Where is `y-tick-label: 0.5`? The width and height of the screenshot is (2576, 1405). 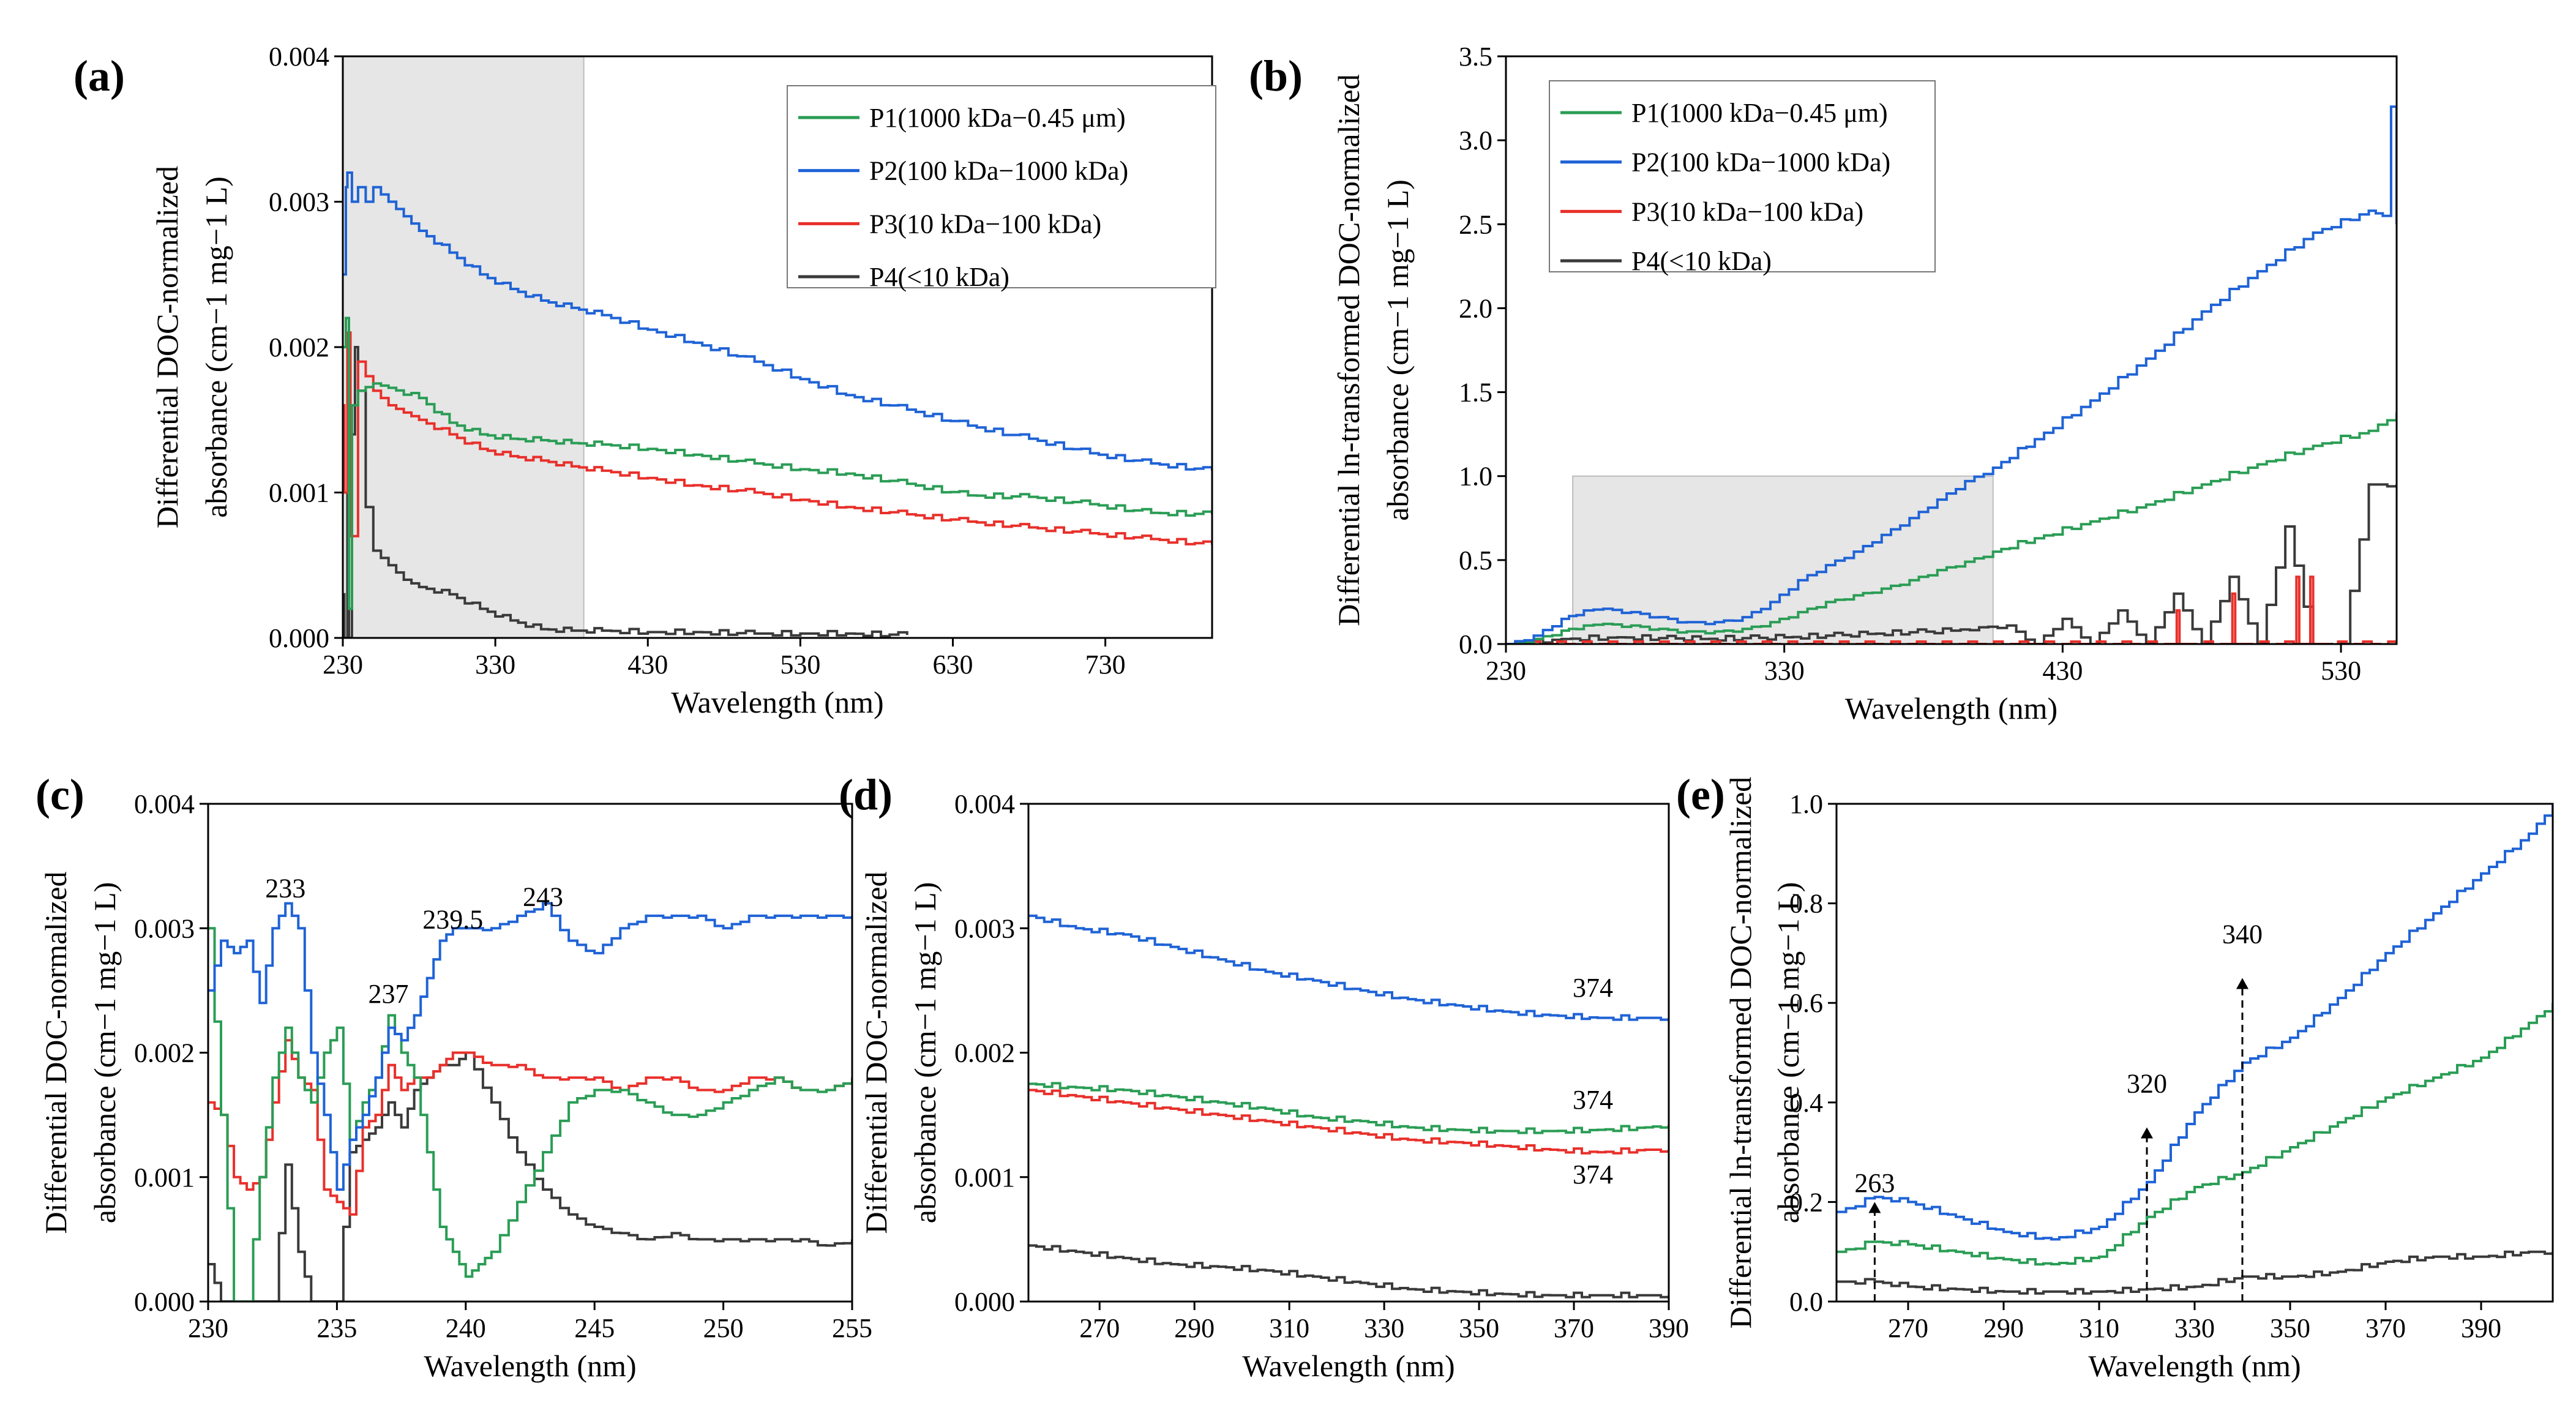 y-tick-label: 0.5 is located at coordinates (1475, 560).